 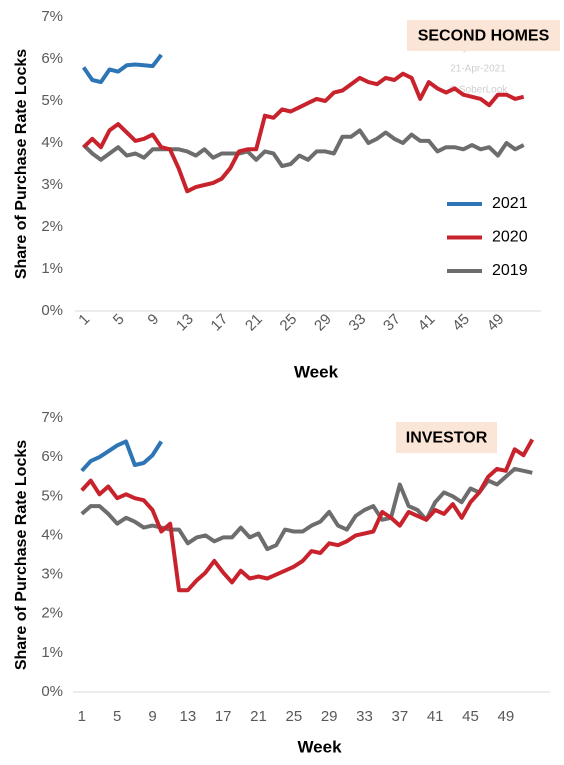 What do you see at coordinates (510, 270) in the screenshot?
I see `legend-label: 2019` at bounding box center [510, 270].